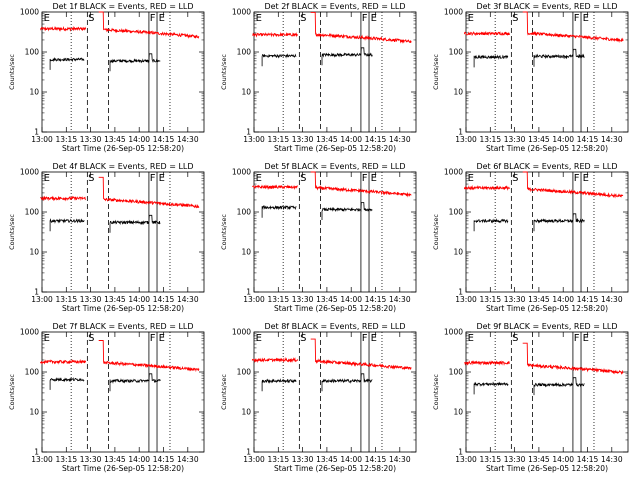 This screenshot has height=480, width=640. Describe the element at coordinates (546, 6) in the screenshot. I see `panel-title: Det 3f BLACK = Events, RED = LLD` at that location.